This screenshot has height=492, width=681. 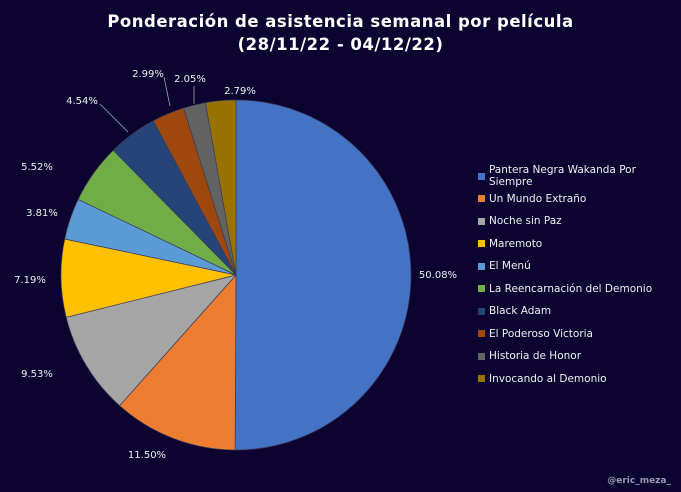 I want to click on subtitle-line: (28/11/22 - 04/12/22), so click(x=340, y=44).